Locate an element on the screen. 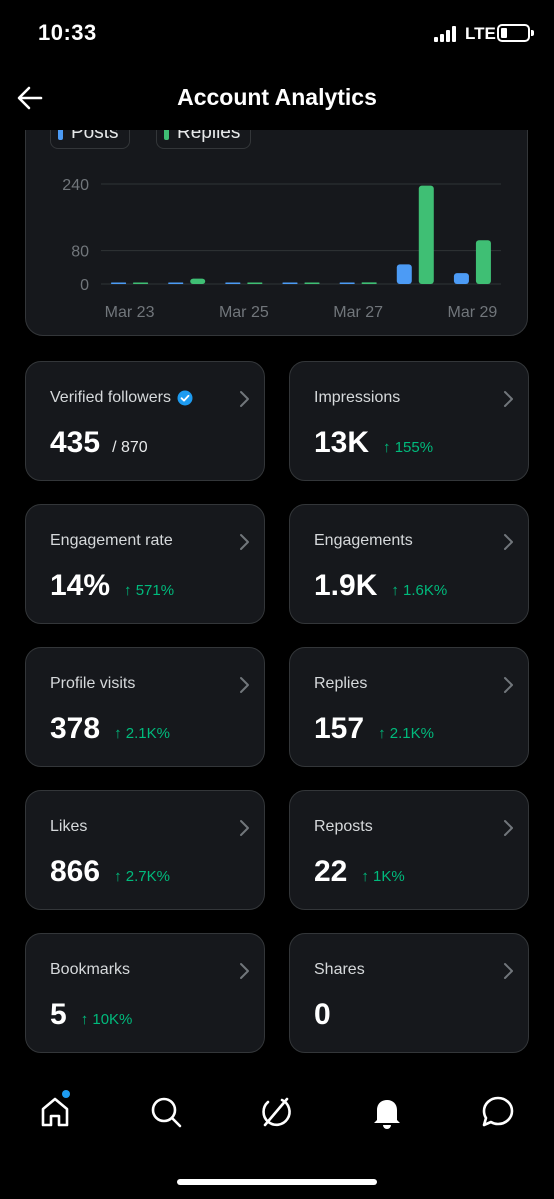  metric-value: 0 is located at coordinates (322, 1014).